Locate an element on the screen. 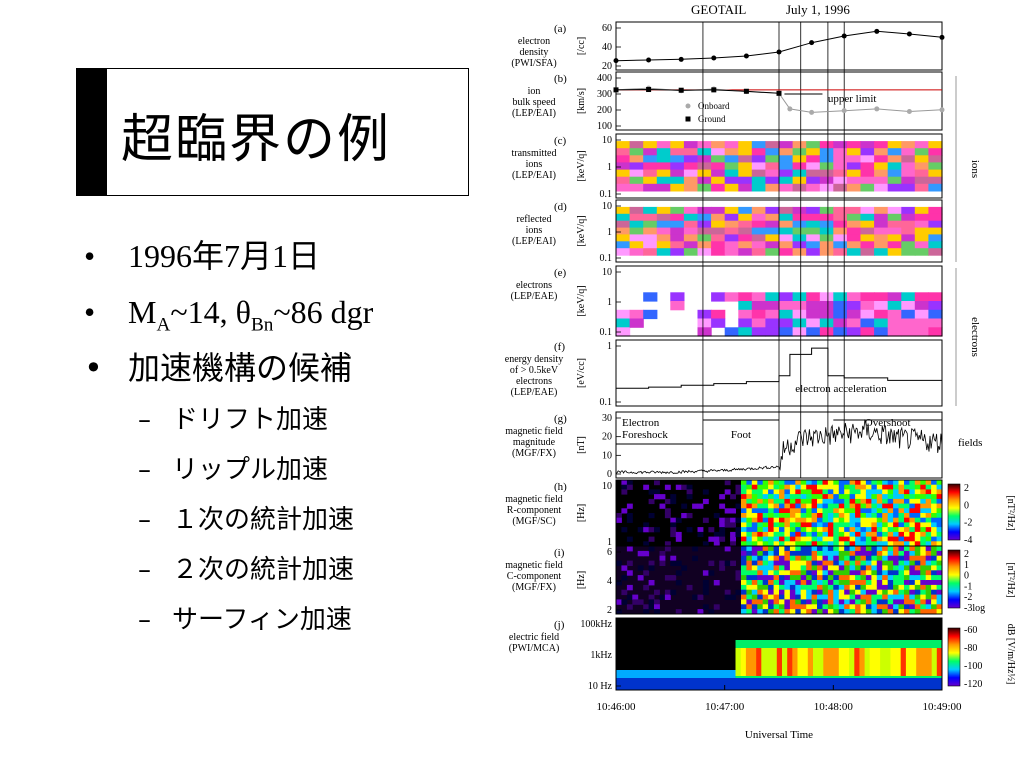 The image size is (1024, 768). panel-id: (f) is located at coordinates (559, 347).